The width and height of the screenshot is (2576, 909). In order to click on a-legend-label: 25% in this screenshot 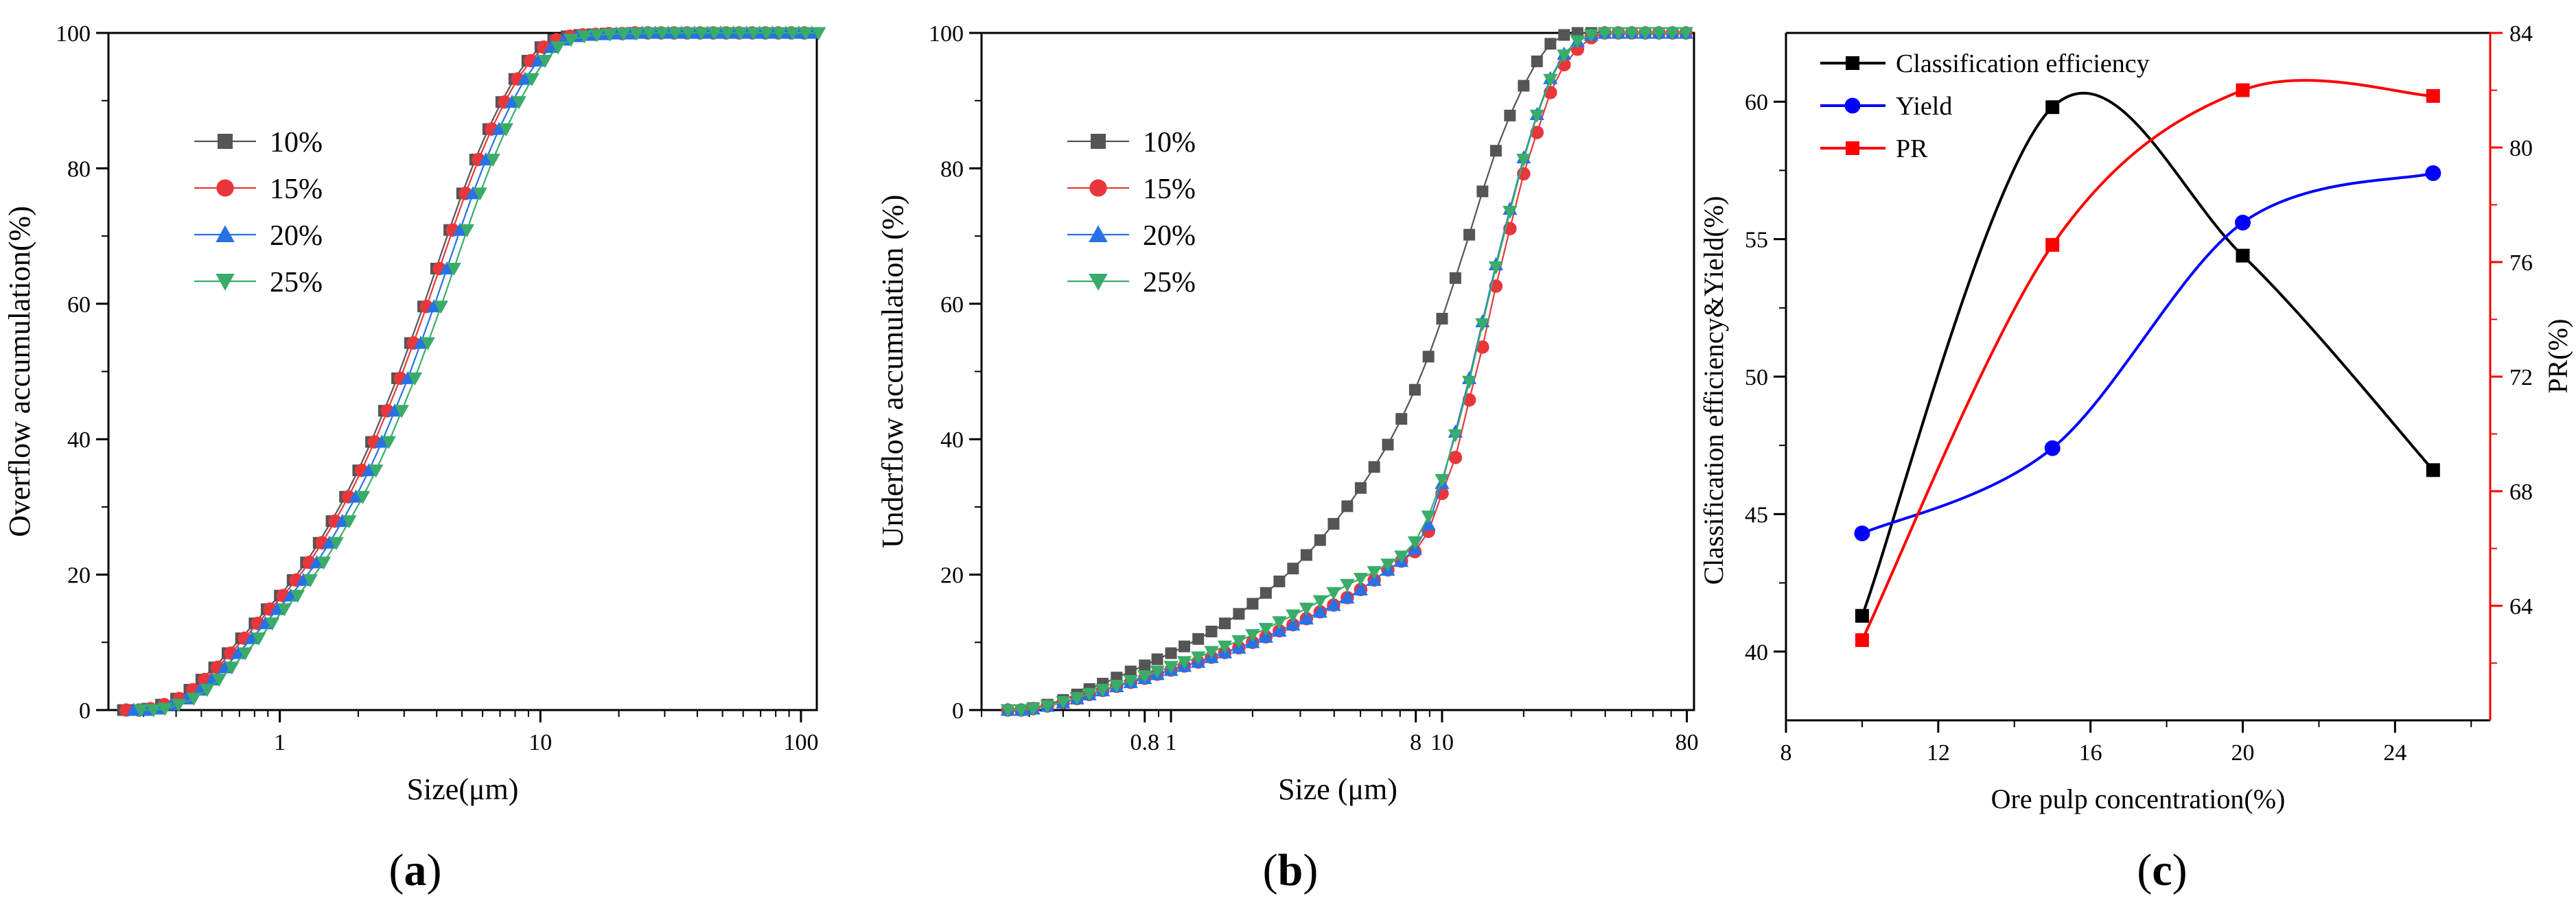, I will do `click(296, 282)`.